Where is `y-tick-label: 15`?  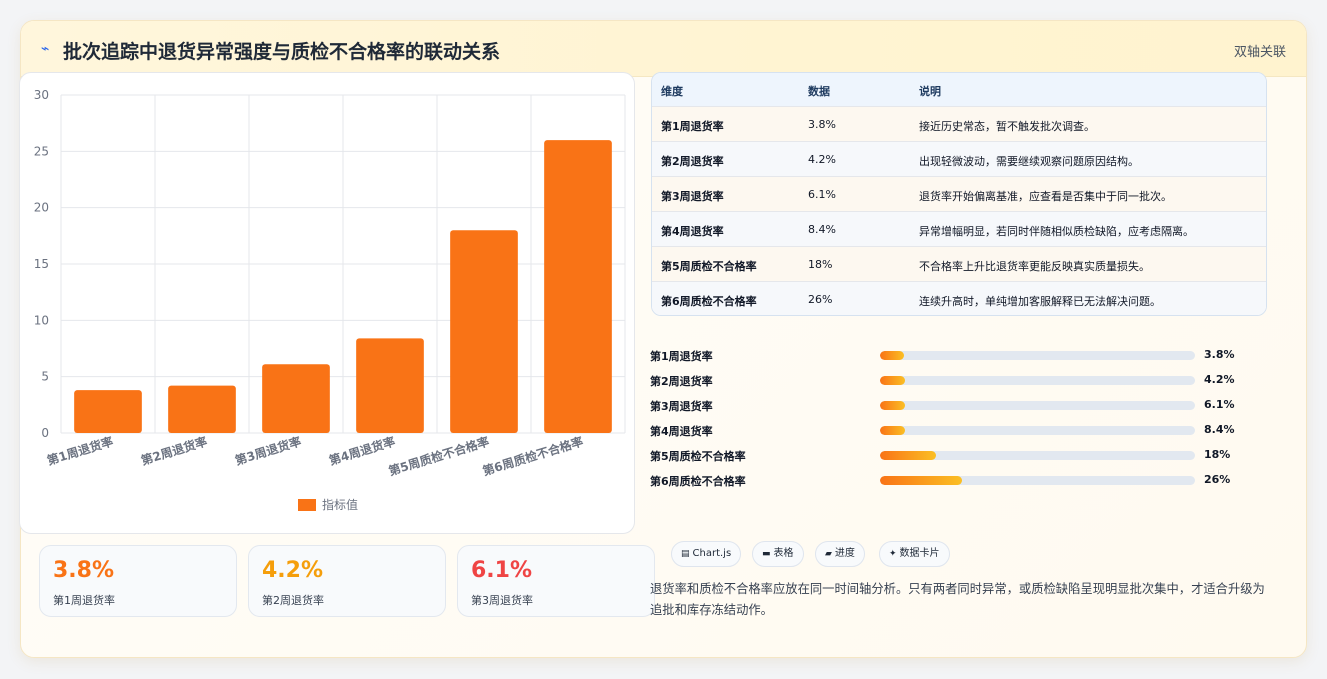 y-tick-label: 15 is located at coordinates (41, 264).